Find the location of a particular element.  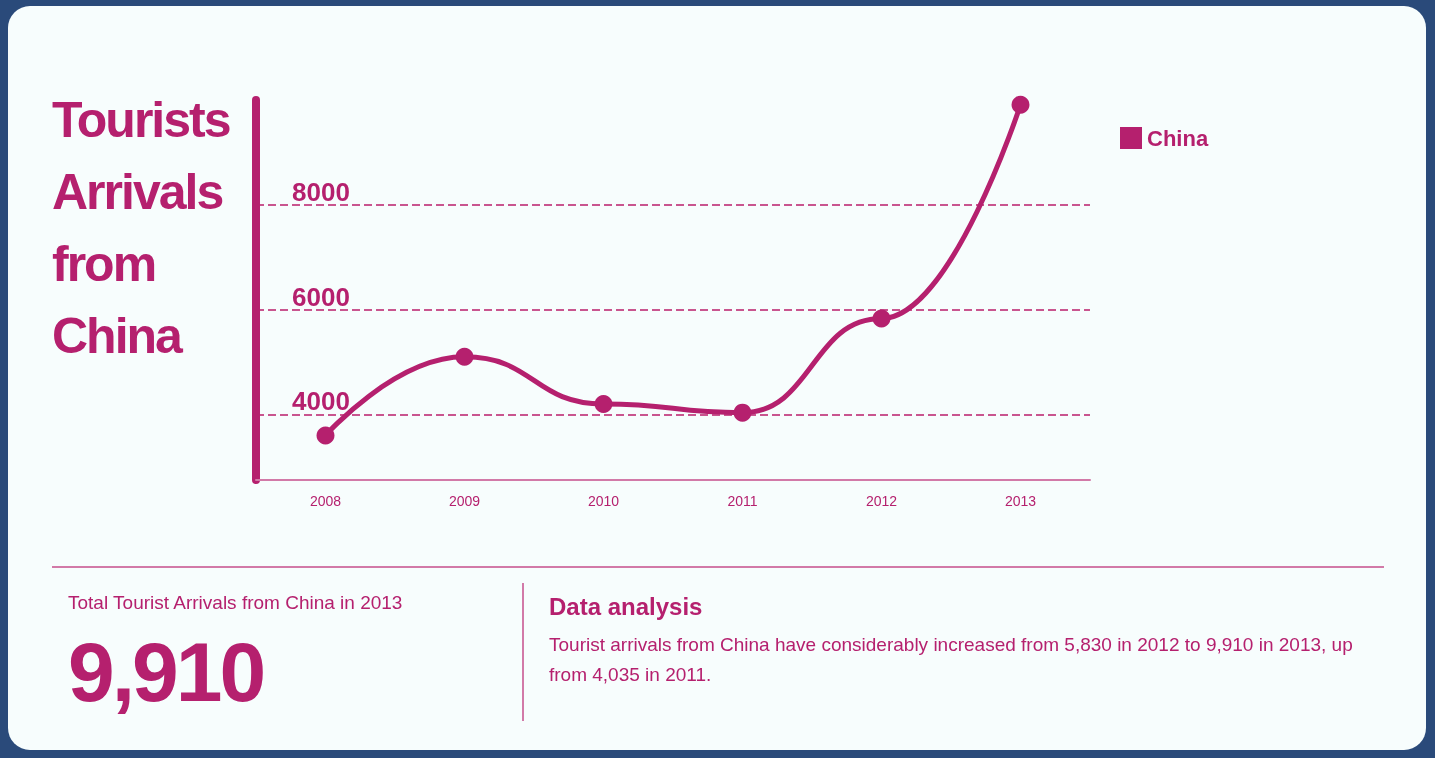

x-tick-label: 2011 is located at coordinates (742, 501).